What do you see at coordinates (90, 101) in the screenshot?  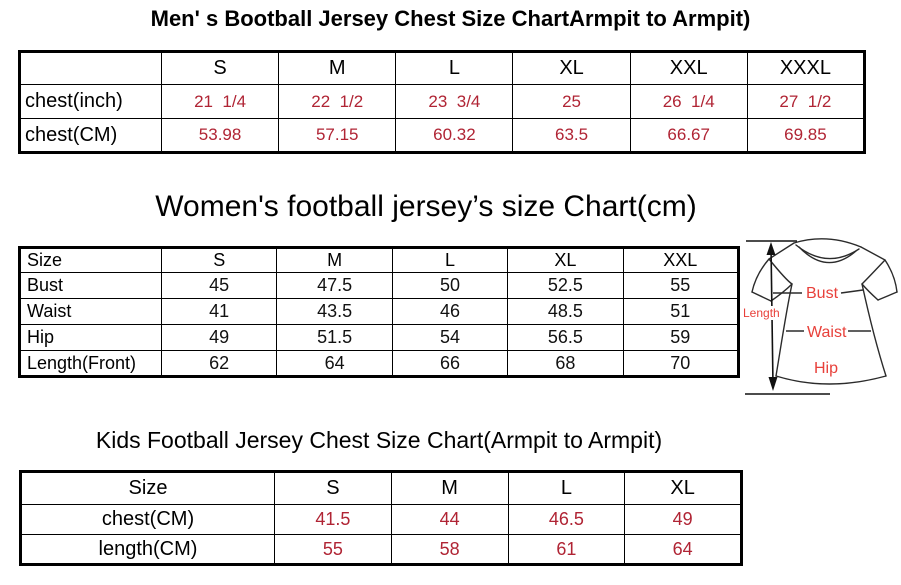 I see `row-label-cell: chest(inch)` at bounding box center [90, 101].